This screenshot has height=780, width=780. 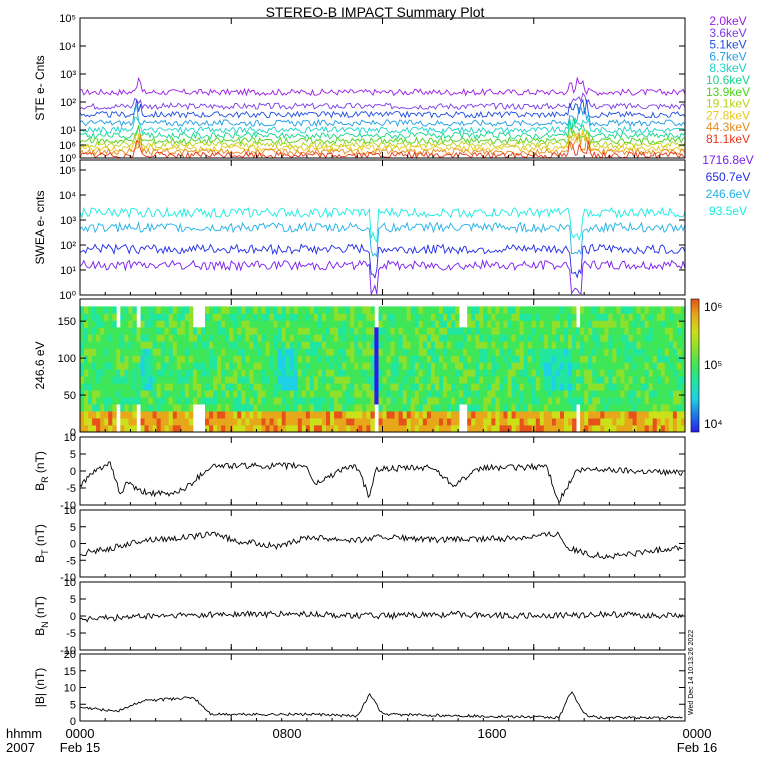 What do you see at coordinates (20, 747) in the screenshot?
I see `time-axis-year: 2007` at bounding box center [20, 747].